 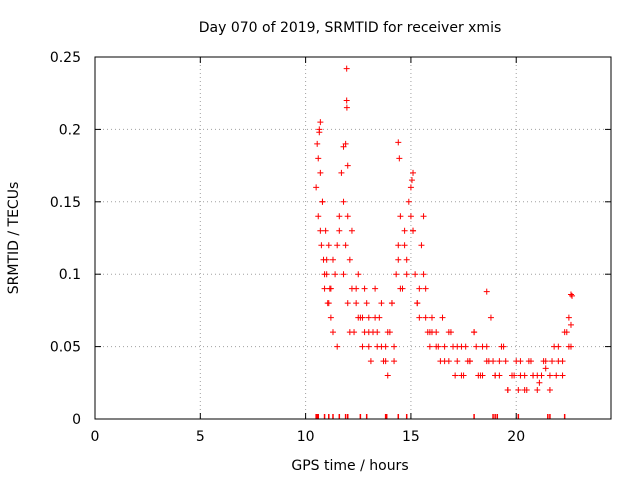 What do you see at coordinates (95, 437) in the screenshot?
I see `x-tick-label: 0` at bounding box center [95, 437].